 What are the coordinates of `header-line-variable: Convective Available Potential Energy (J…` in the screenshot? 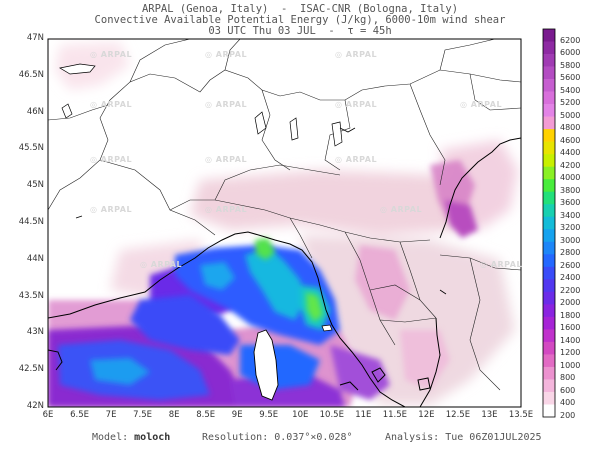 It's located at (300, 20).